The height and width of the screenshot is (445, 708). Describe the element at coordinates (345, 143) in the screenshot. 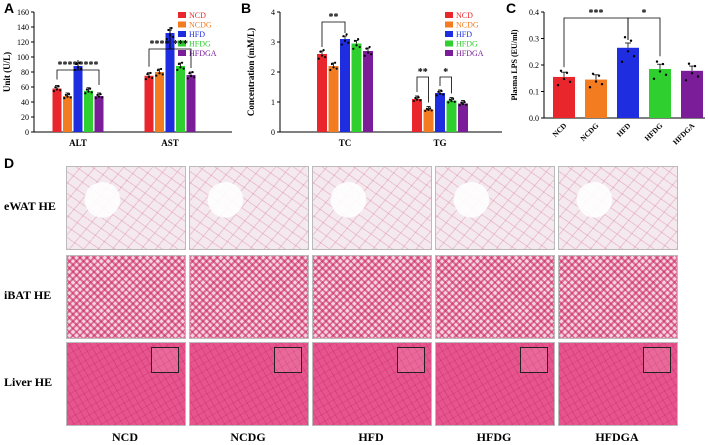

I see `x-tick-label: TC` at that location.